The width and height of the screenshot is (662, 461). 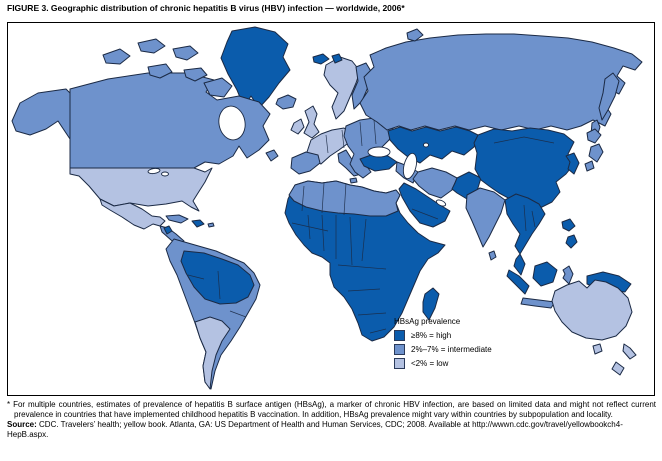 I want to click on legend-item-high: ≥8% = high, so click(x=443, y=335).